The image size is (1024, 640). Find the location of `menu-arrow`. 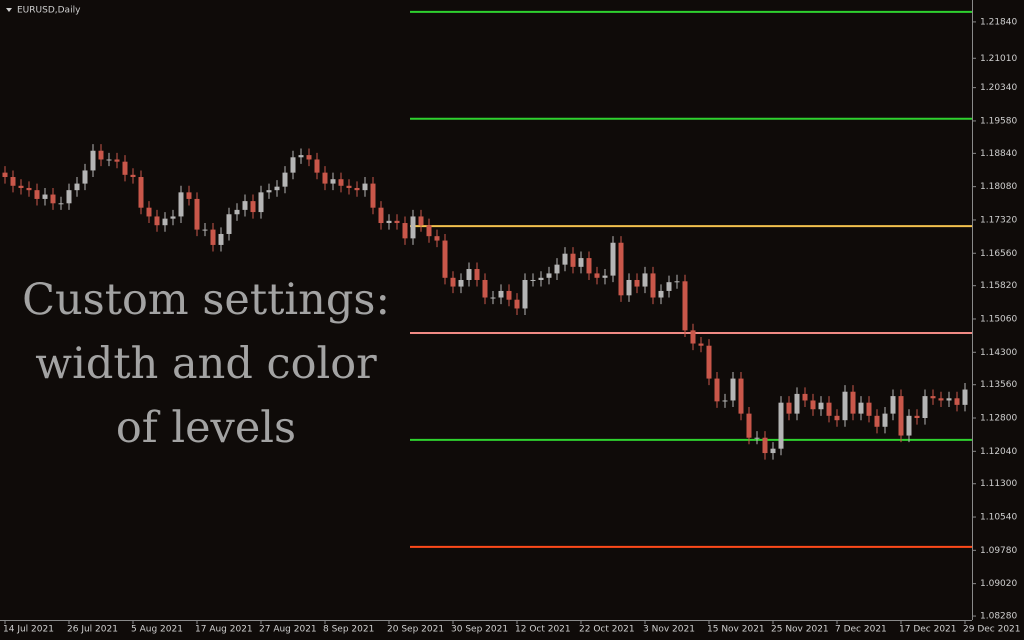

menu-arrow is located at coordinates (9, 10).